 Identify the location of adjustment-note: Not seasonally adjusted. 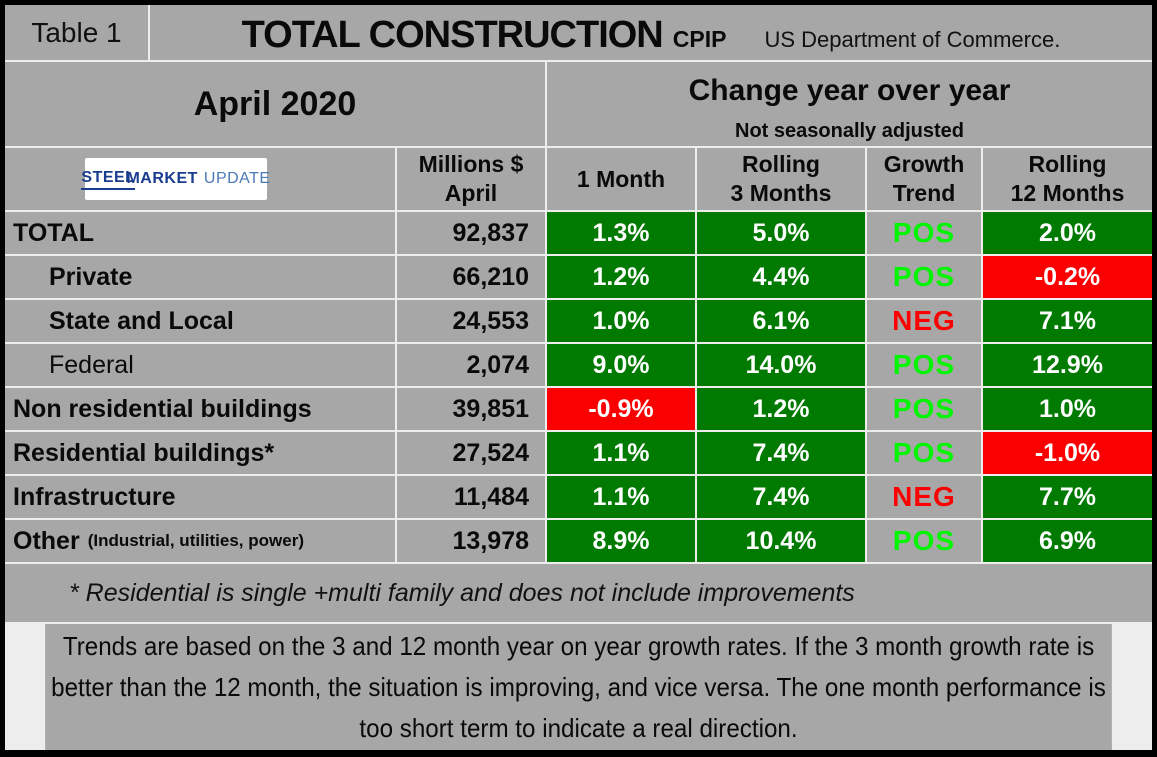
(849, 131).